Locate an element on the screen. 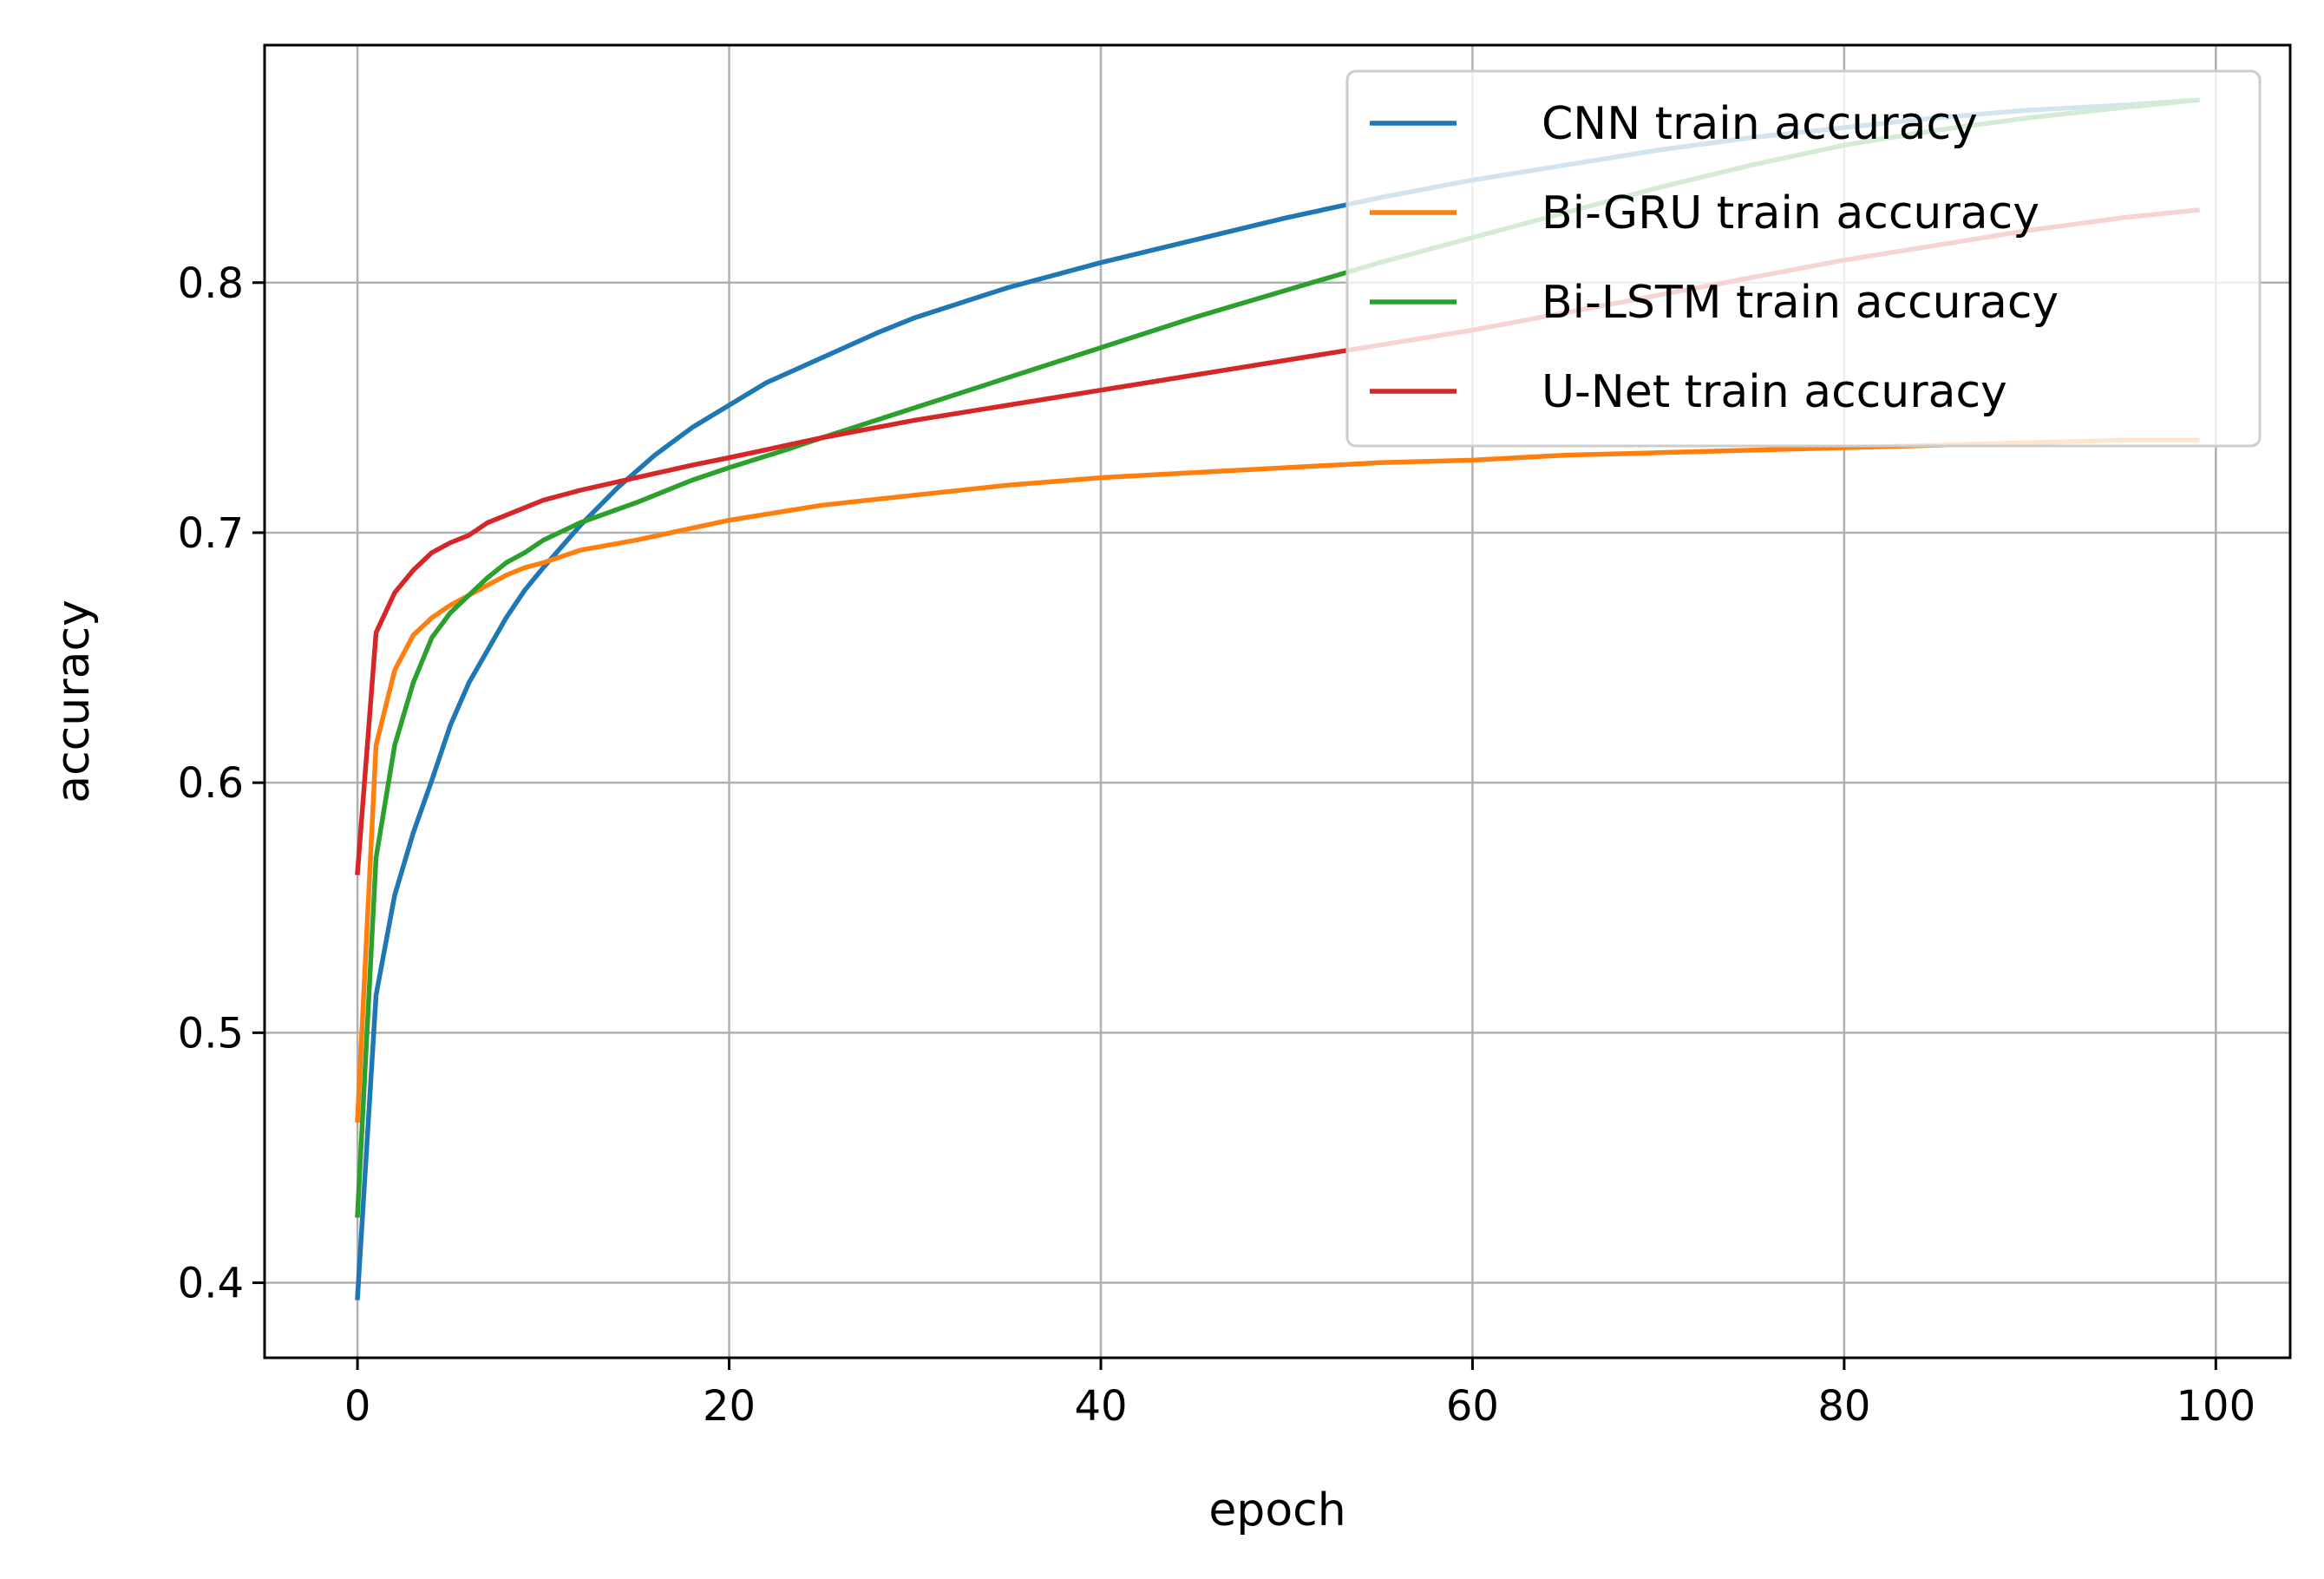 Image resolution: width=2324 pixels, height=1579 pixels. legend-label-3: U-Net train accuracy is located at coordinates (1774, 392).